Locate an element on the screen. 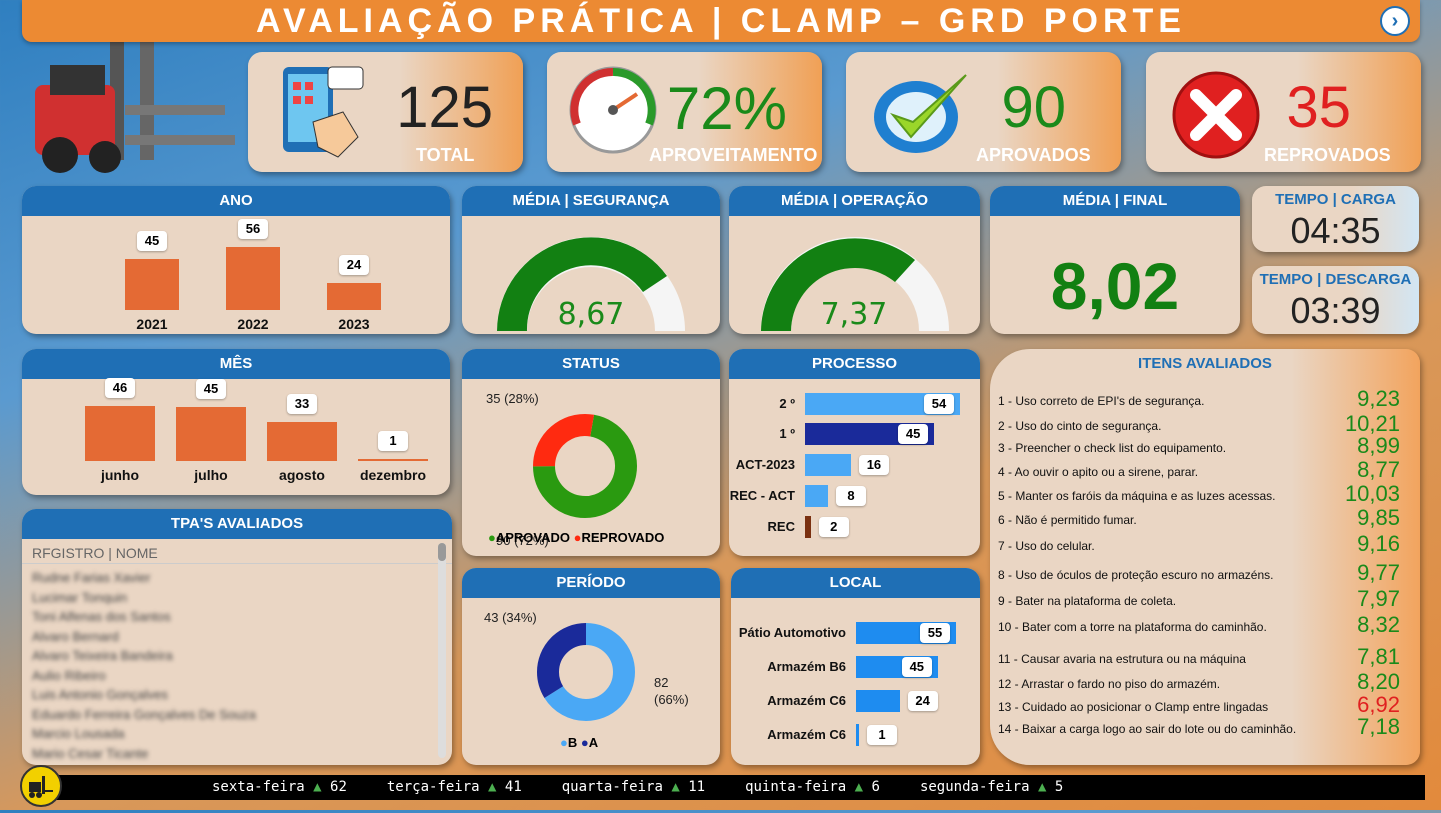  page-title: AVALIAÇÃO PRÁTICA | CLAMP – GRD PORTE is located at coordinates (721, 21).